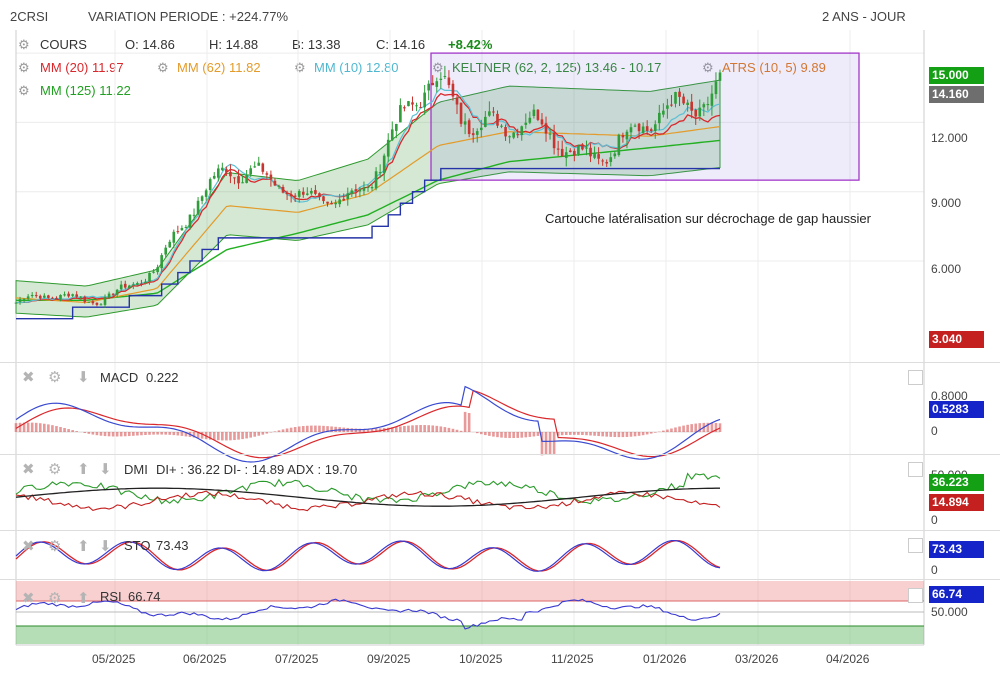 Image resolution: width=1000 pixels, height=686 pixels. What do you see at coordinates (556, 67) in the screenshot?
I see `keltner-legend: KELTNER (62, 2, 125) 13.46 - 10.17` at bounding box center [556, 67].